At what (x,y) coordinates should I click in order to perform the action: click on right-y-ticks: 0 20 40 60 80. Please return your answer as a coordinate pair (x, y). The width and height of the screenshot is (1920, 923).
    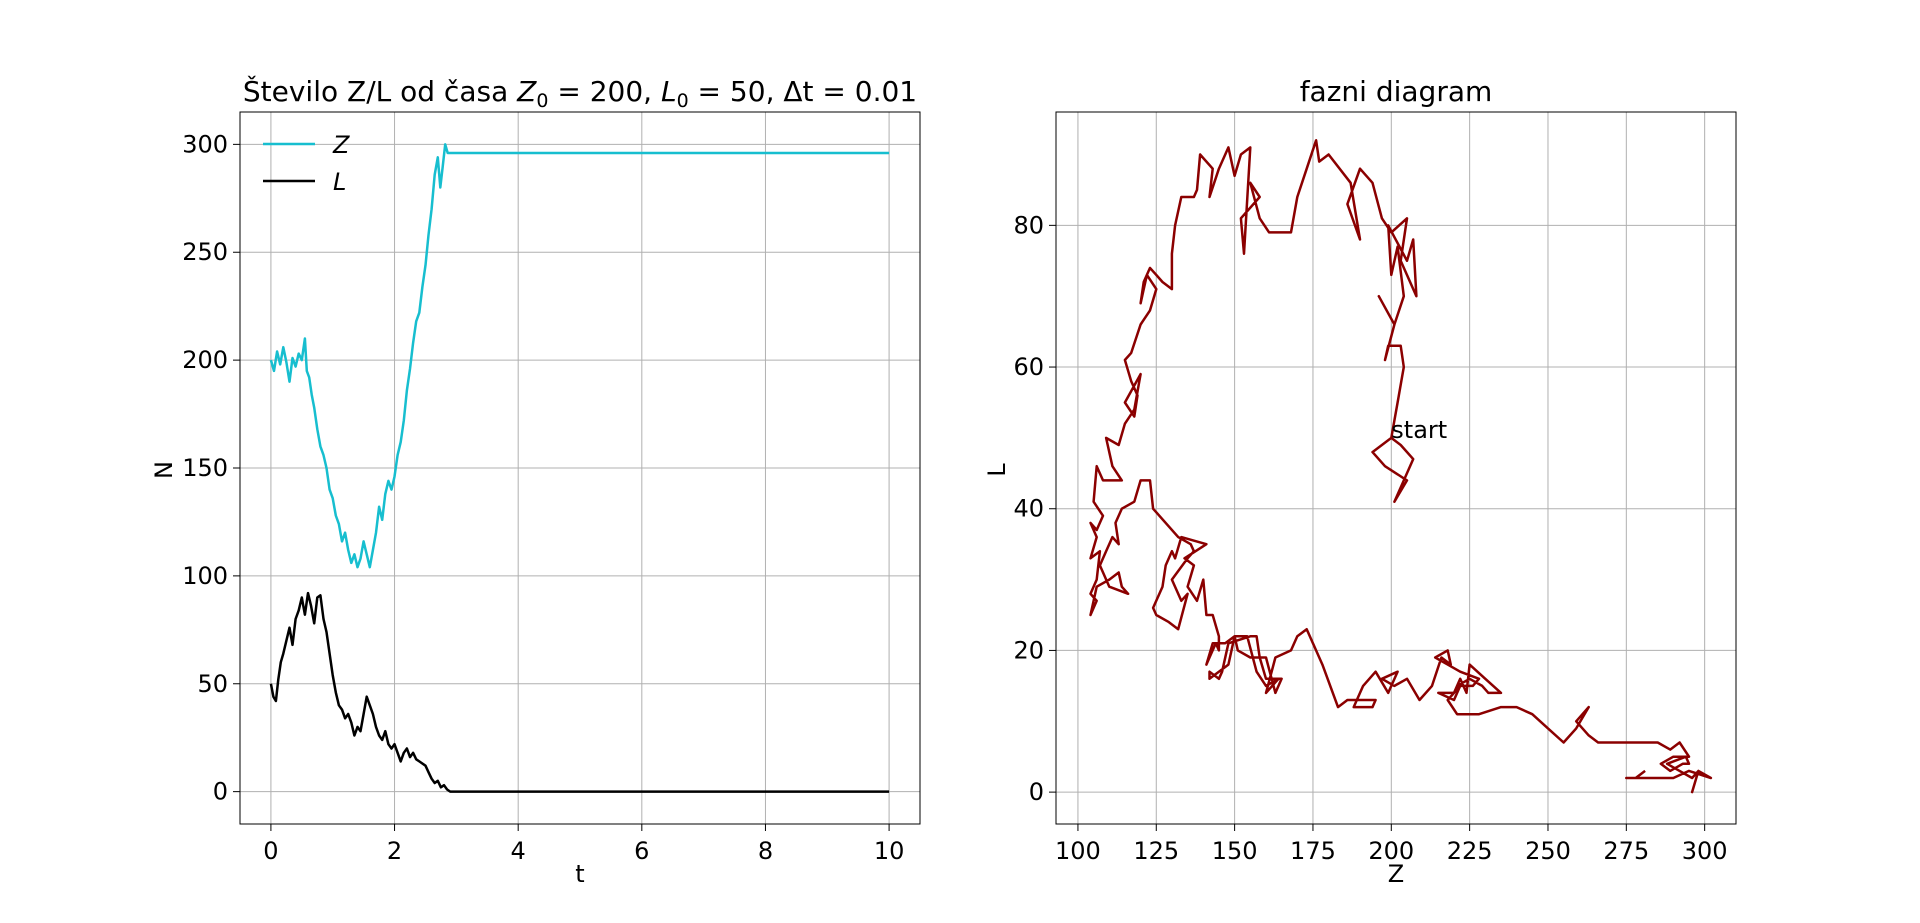
    Looking at the image, I should click on (1034, 508).